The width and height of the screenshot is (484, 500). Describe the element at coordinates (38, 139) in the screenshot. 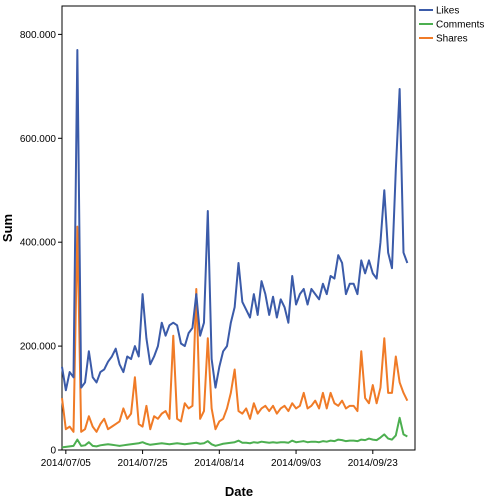

I see `y-tick-label: 600.000` at that location.